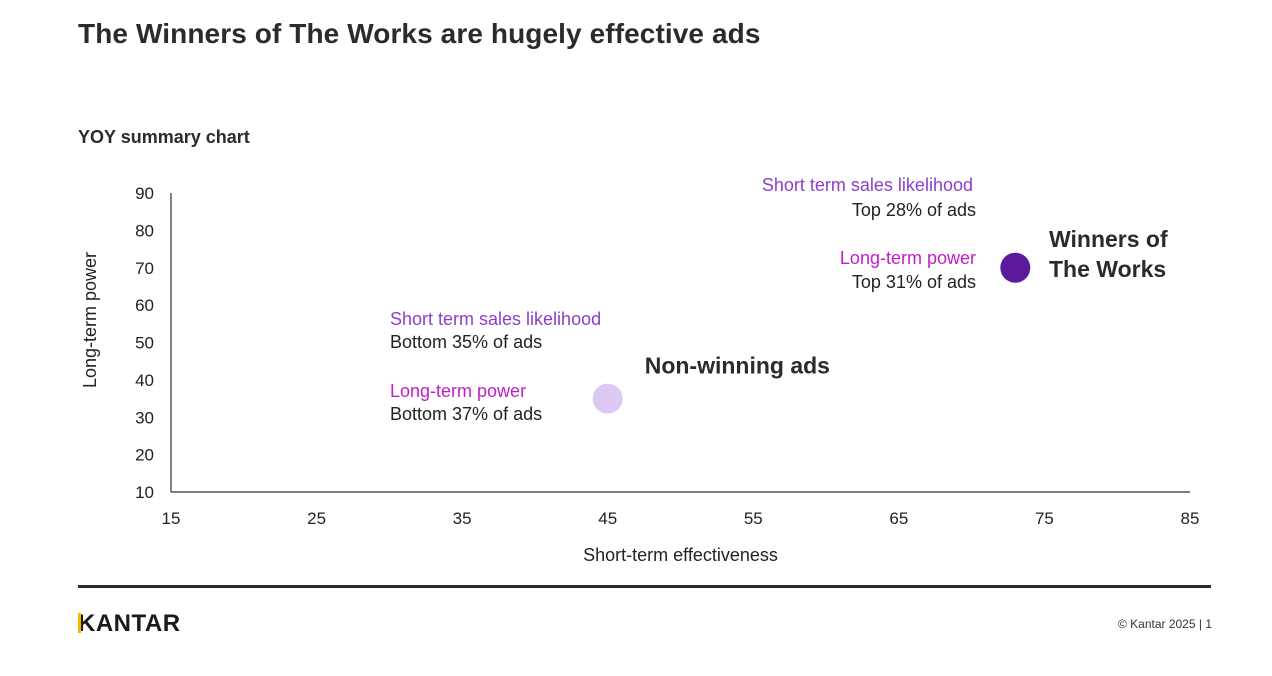 The image size is (1272, 676). Describe the element at coordinates (867, 185) in the screenshot. I see `winners-short-term-label: Short term sales likelihood` at that location.